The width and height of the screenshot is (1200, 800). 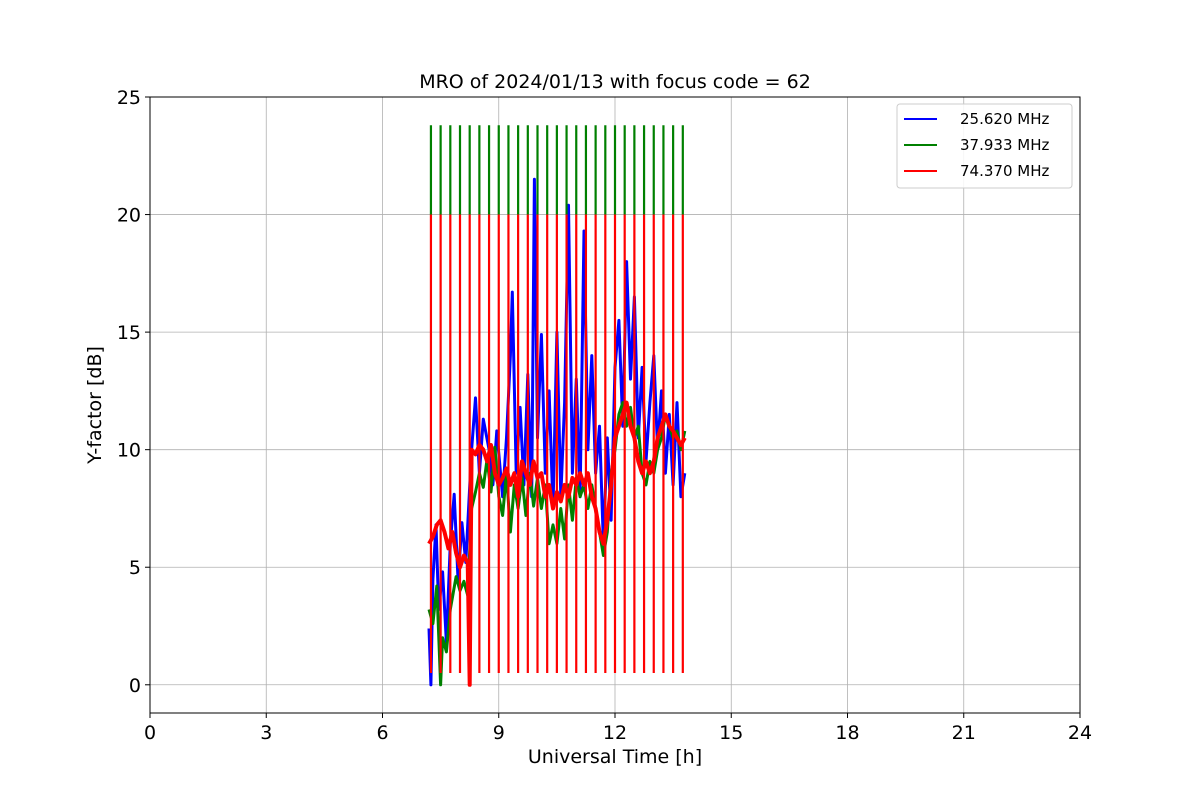 I want to click on y-axis-label: Y-factor [dB], so click(x=95, y=405).